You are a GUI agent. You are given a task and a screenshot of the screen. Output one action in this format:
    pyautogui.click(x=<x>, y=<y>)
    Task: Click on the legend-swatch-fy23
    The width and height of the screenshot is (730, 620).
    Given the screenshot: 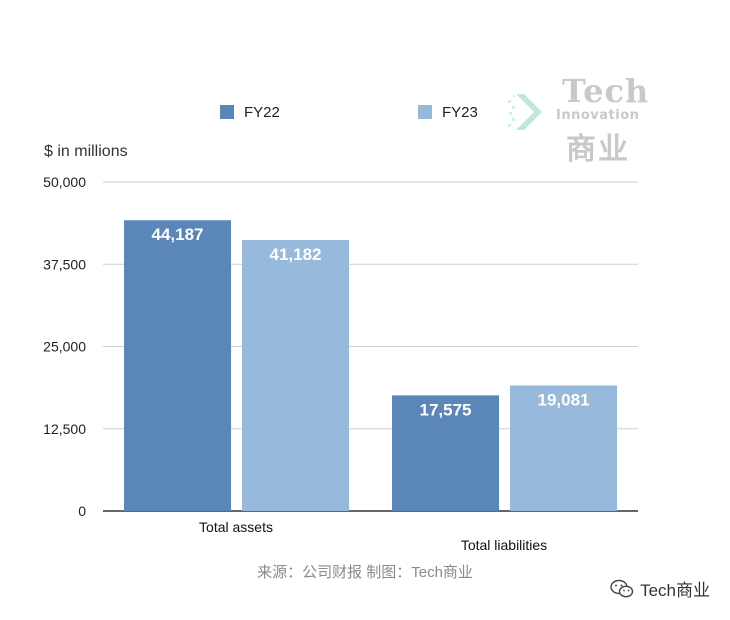 What is the action you would take?
    pyautogui.click(x=425, y=112)
    